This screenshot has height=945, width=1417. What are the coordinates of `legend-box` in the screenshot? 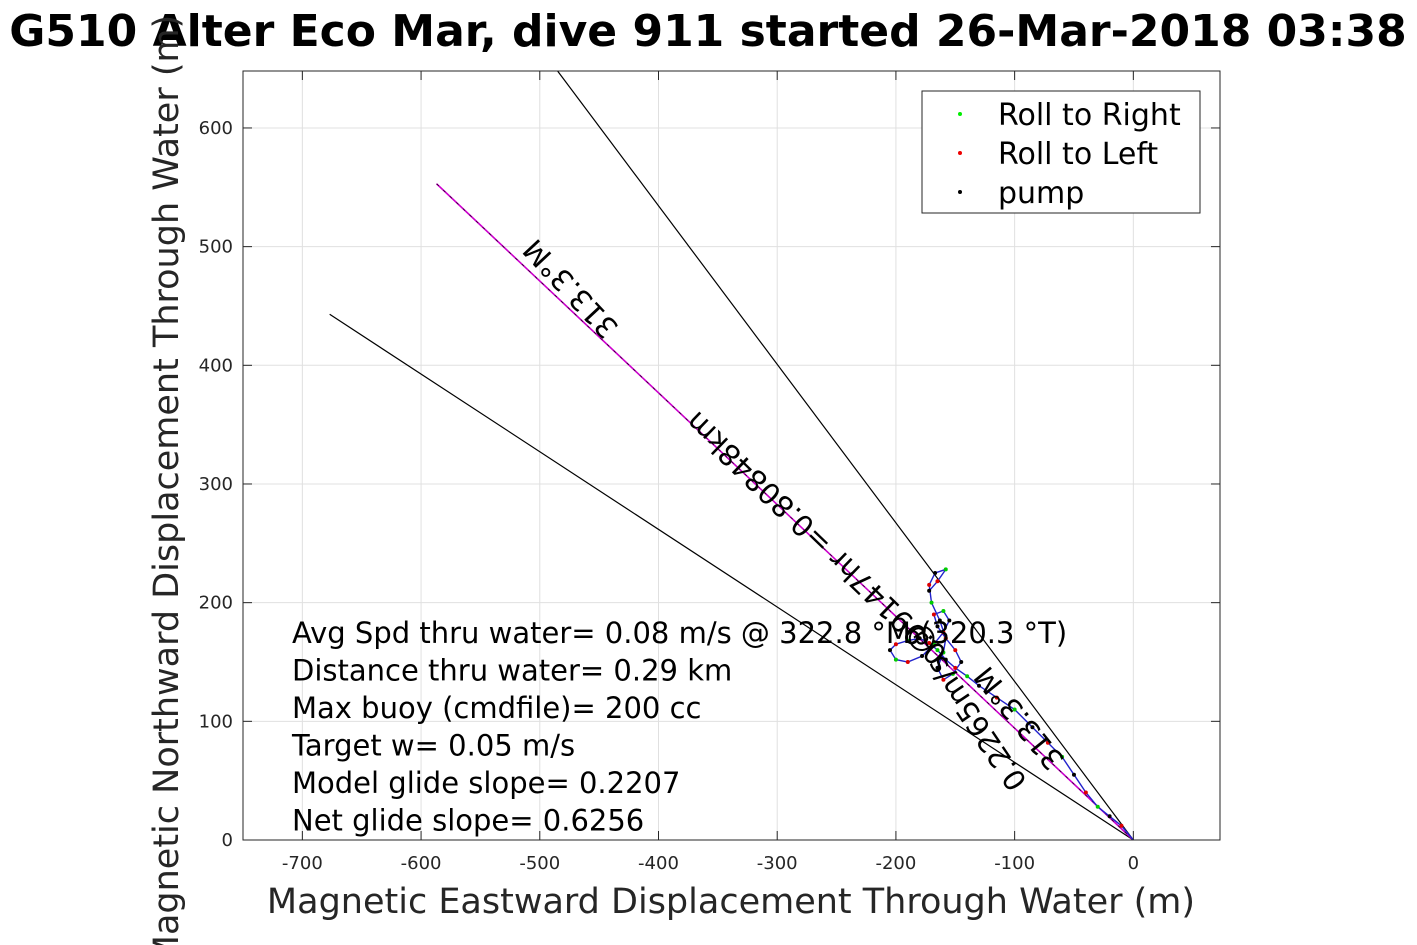 It's located at (1061, 152).